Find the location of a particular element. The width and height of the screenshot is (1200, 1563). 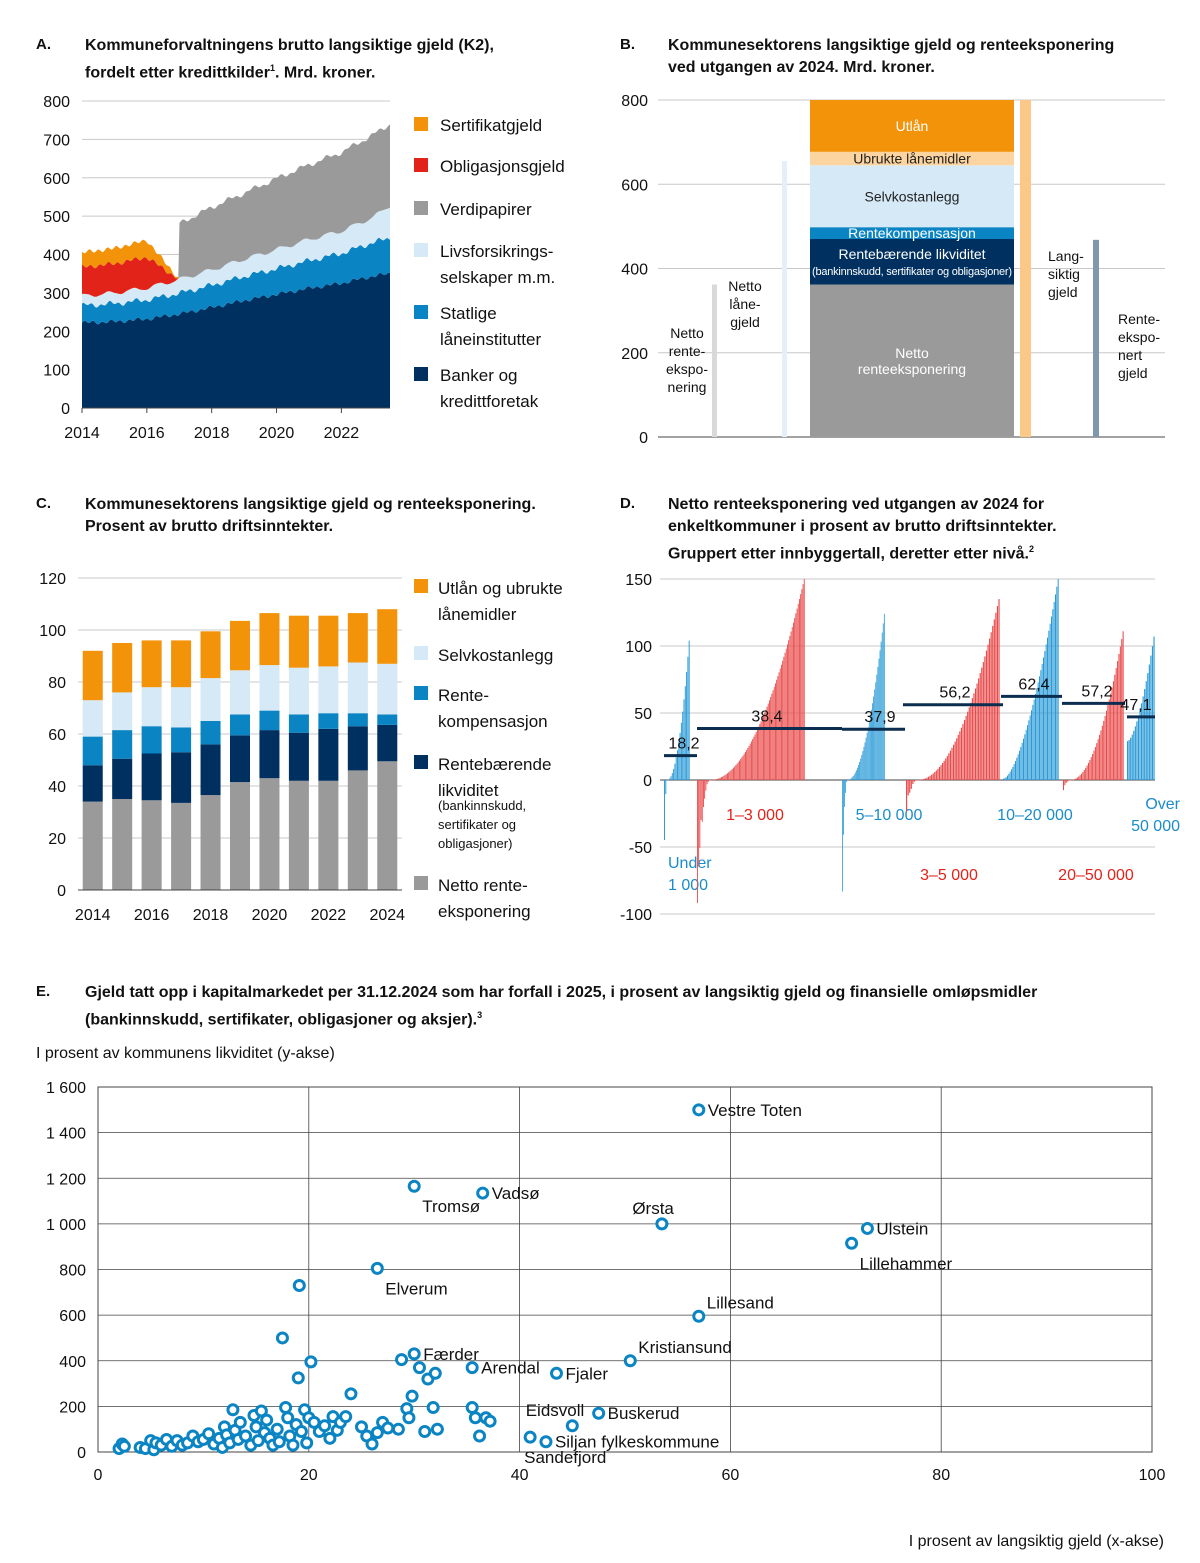

chart-b-thin-bar-label: siktig is located at coordinates (1064, 274).